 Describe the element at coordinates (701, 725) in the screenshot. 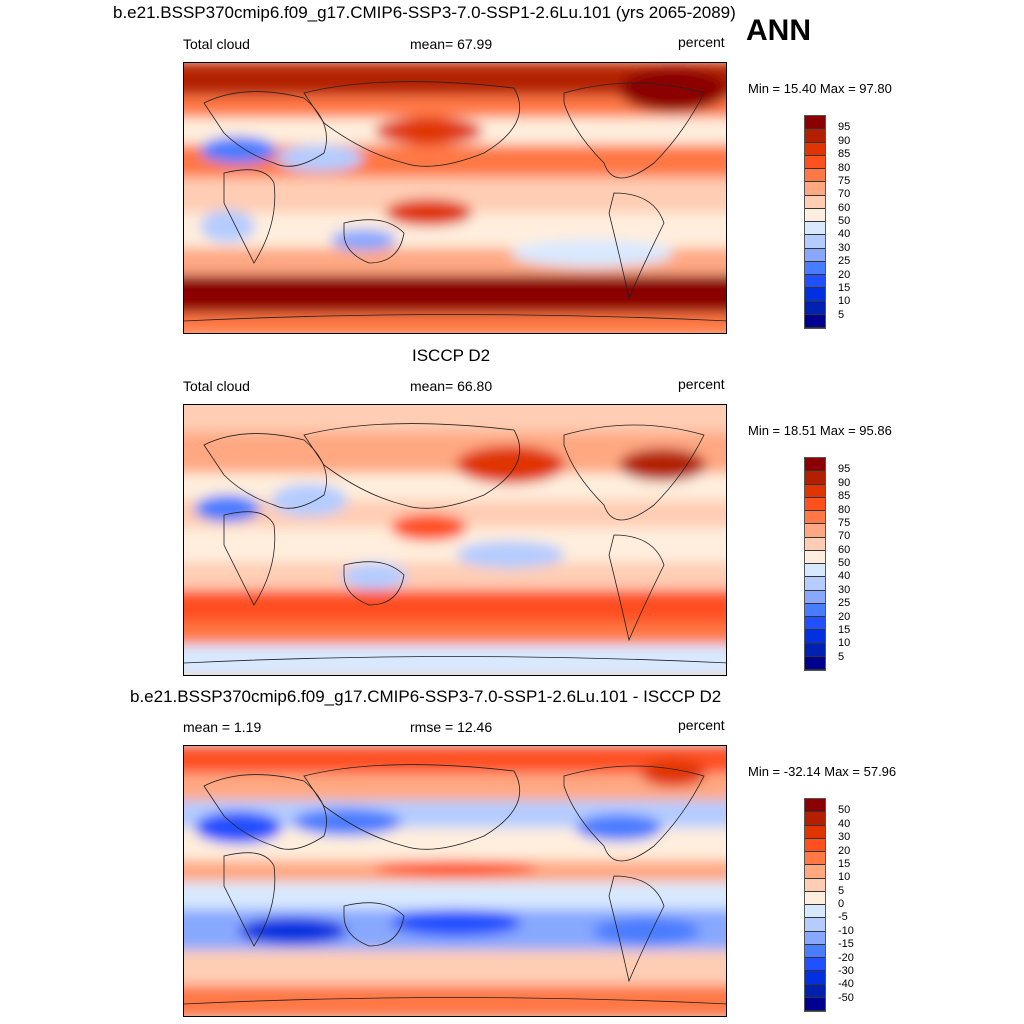

I see `units-label: percent` at that location.